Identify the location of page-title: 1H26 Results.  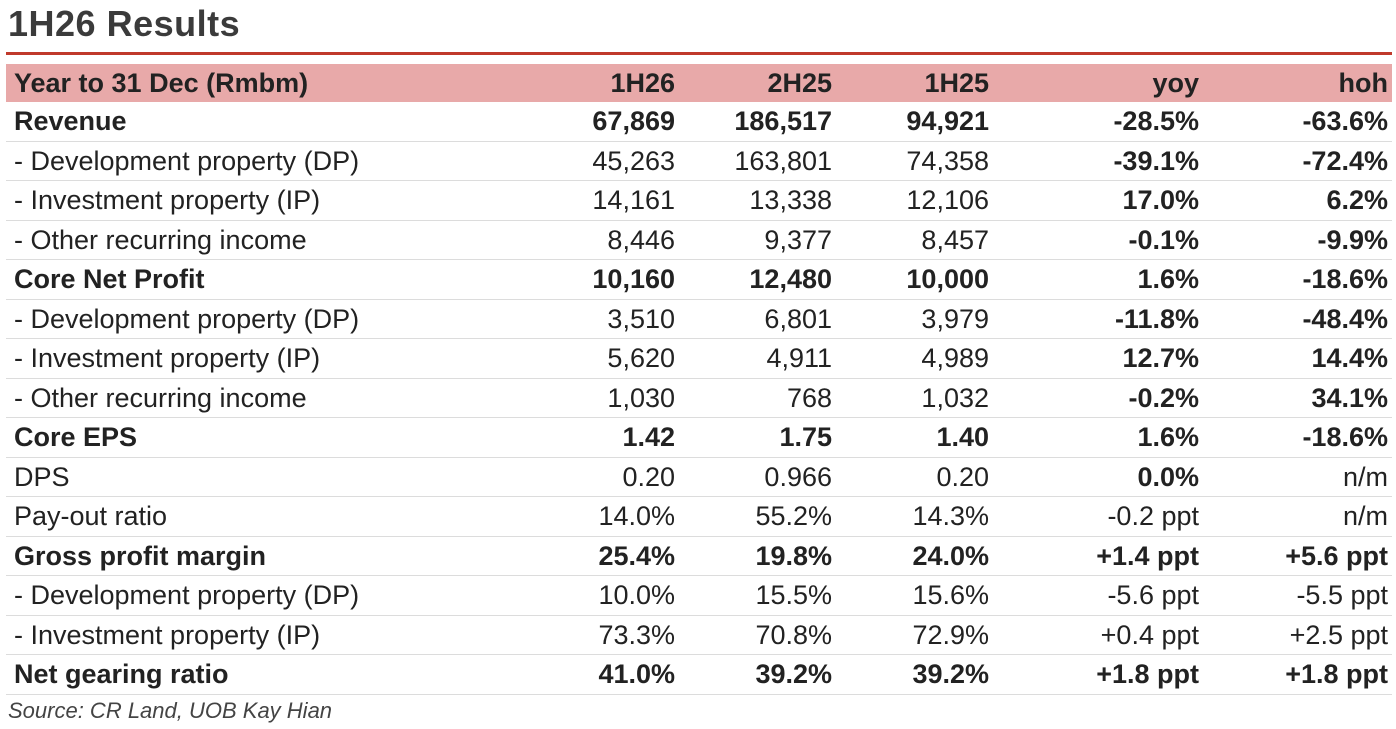
(124, 23).